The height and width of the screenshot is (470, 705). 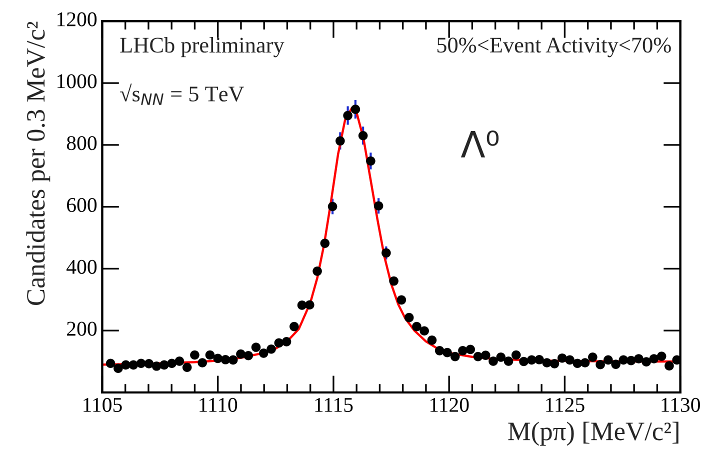 I want to click on x-tick-label: 1110, so click(x=219, y=405).